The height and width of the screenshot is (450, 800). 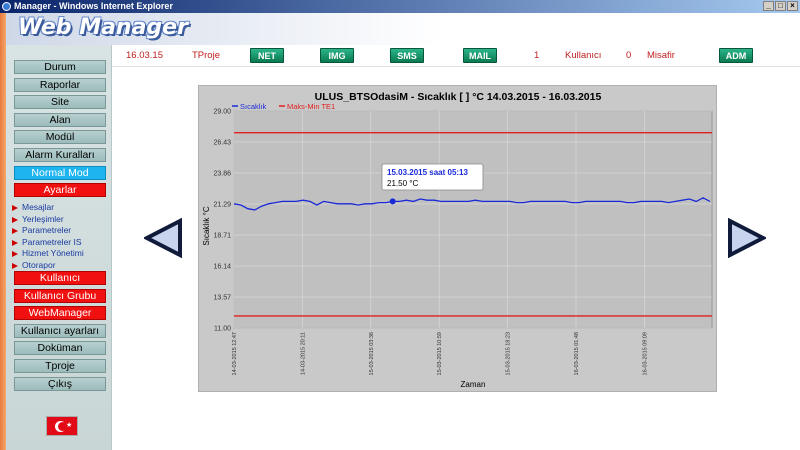 What do you see at coordinates (60, 313) in the screenshot?
I see `sidebar-item-webmanager: WebManager` at bounding box center [60, 313].